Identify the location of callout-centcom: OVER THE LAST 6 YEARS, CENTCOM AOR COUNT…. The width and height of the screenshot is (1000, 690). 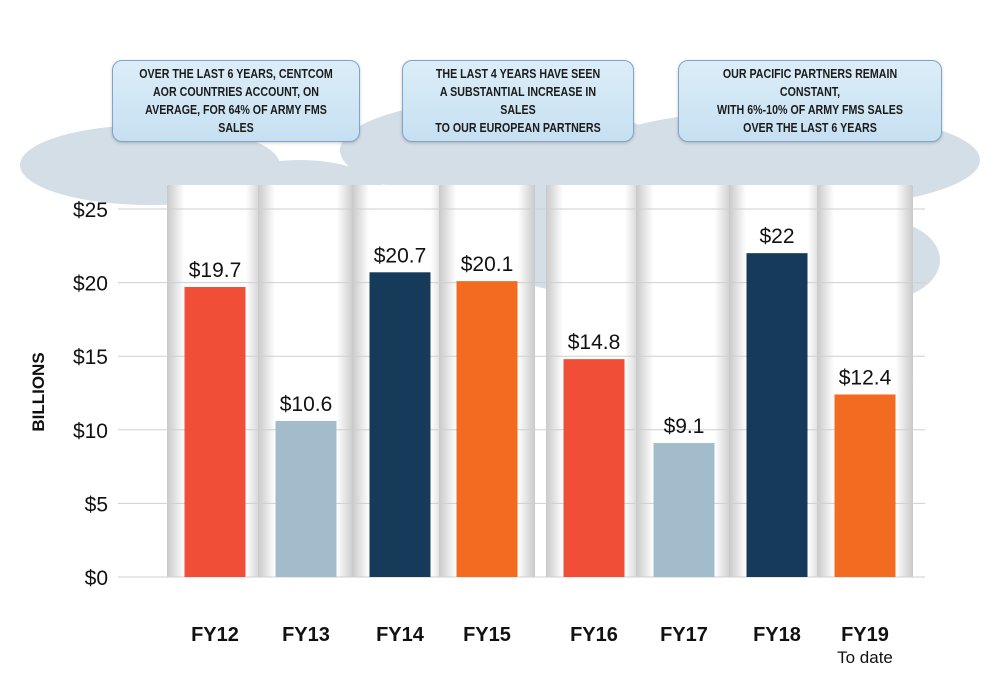
(236, 101).